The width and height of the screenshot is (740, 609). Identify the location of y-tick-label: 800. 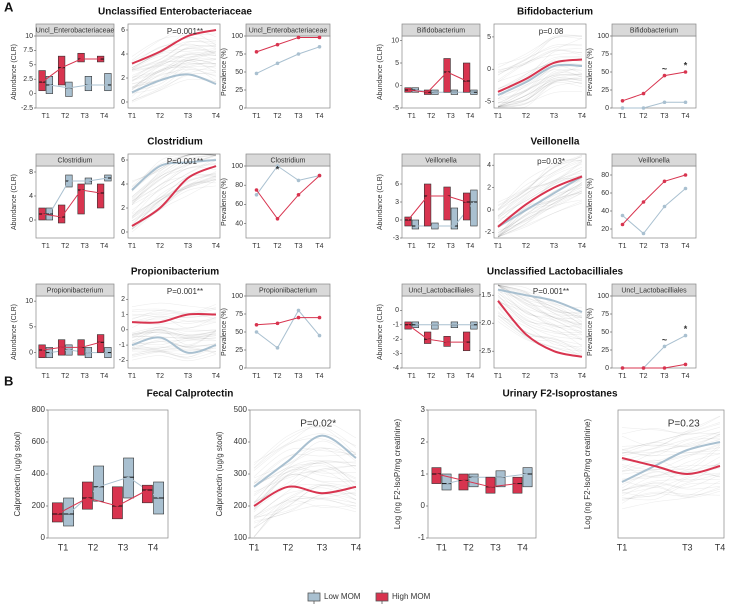
(39, 409).